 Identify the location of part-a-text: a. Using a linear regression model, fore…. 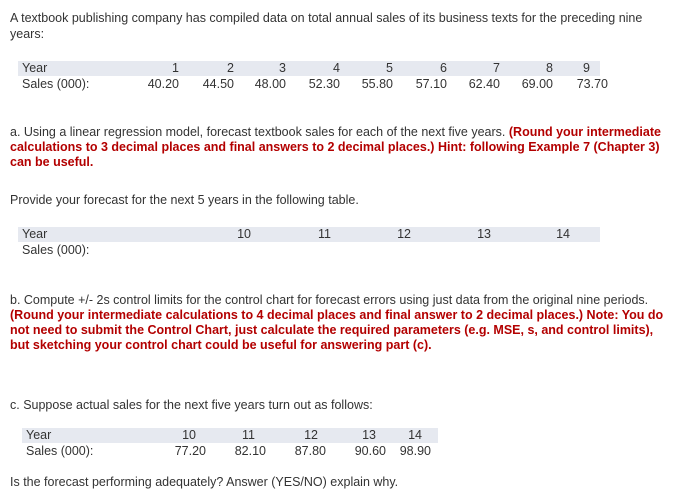
(259, 132).